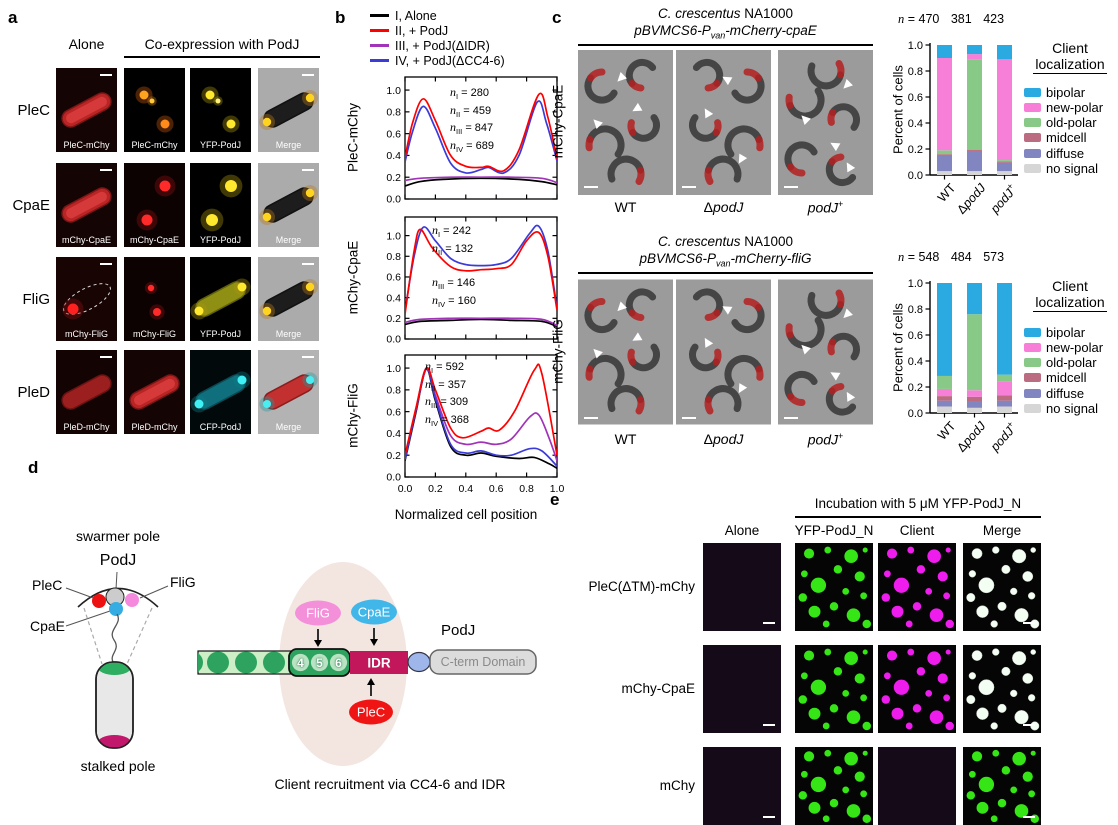 The width and height of the screenshot is (1118, 825). Describe the element at coordinates (963, 349) in the screenshot. I see `stacked-bar-chart-loc-flig: 0.0 0.2 0.4 0.6 0.8 1.0` at that location.